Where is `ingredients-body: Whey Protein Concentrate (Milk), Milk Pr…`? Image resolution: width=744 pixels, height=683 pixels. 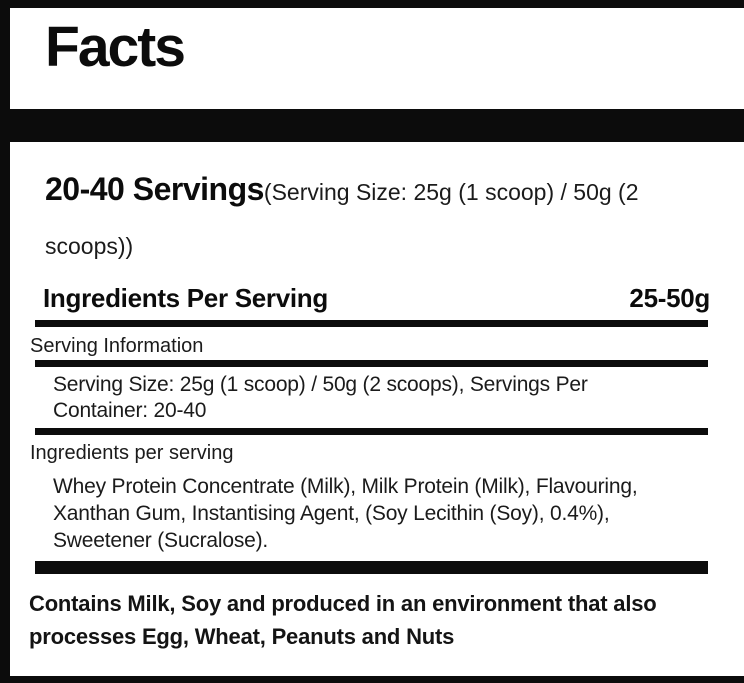
ingredients-body: Whey Protein Concentrate (Milk), Milk Pr… is located at coordinates (345, 513).